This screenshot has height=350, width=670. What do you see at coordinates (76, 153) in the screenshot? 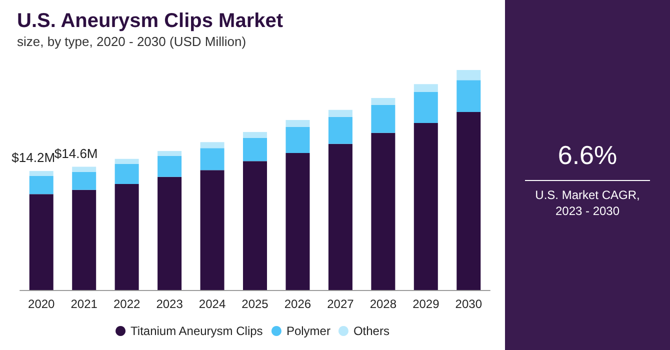
I see `annotation: $14.6M` at bounding box center [76, 153].